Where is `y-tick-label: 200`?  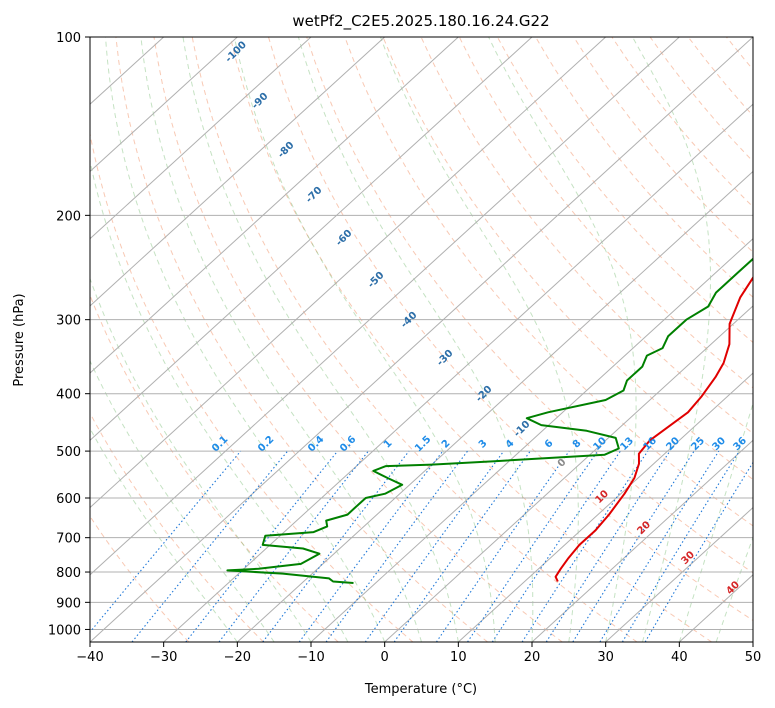
y-tick-label: 200 is located at coordinates (68, 216).